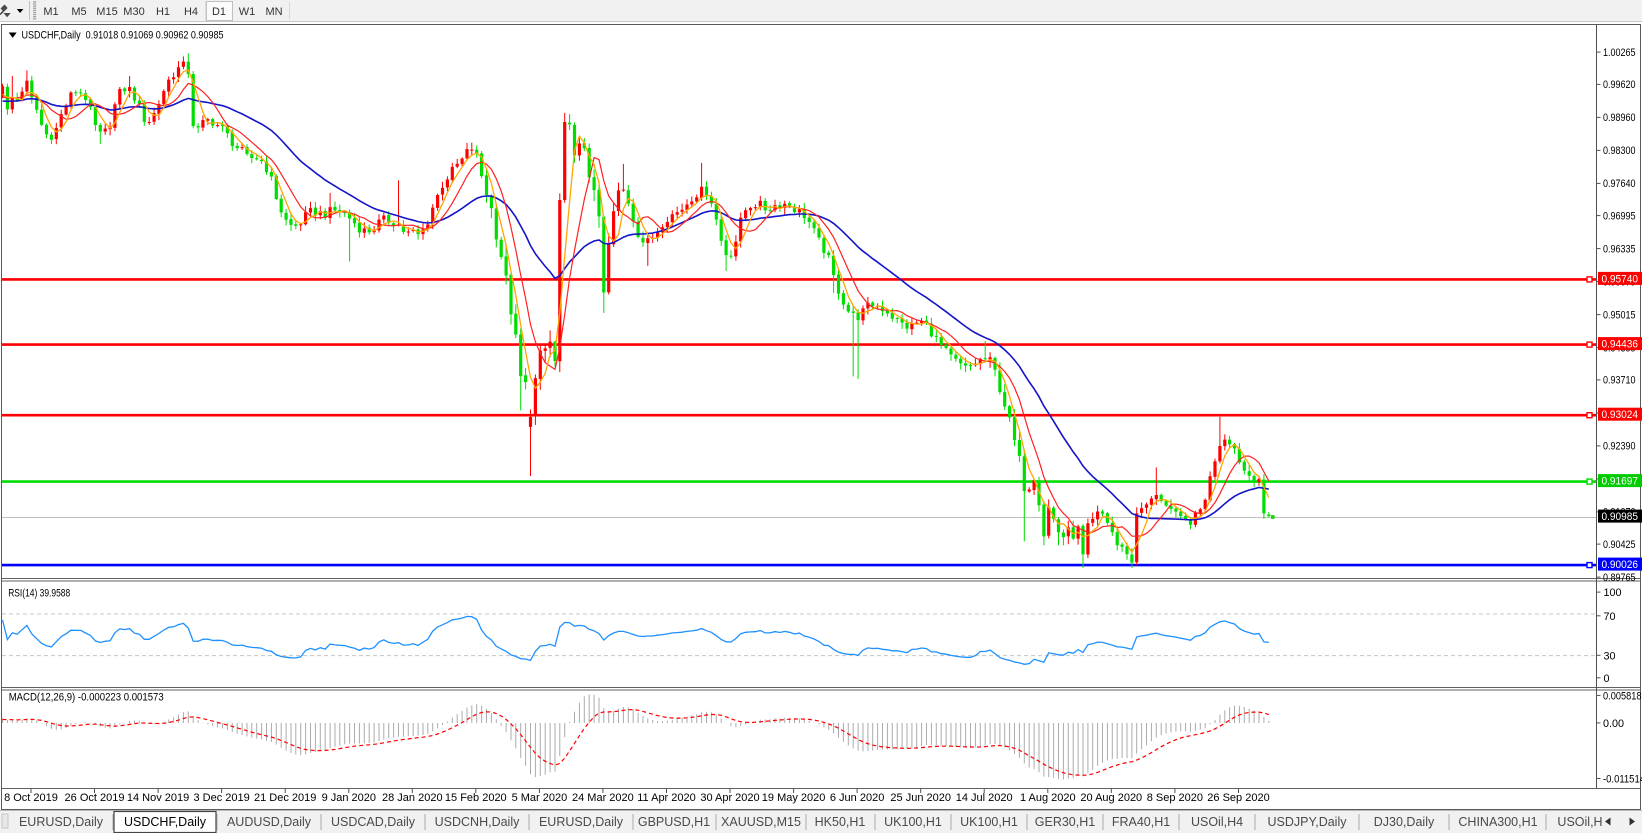  What do you see at coordinates (1404, 822) in the screenshot?
I see `svg-text: DJ30,Daily` at bounding box center [1404, 822].